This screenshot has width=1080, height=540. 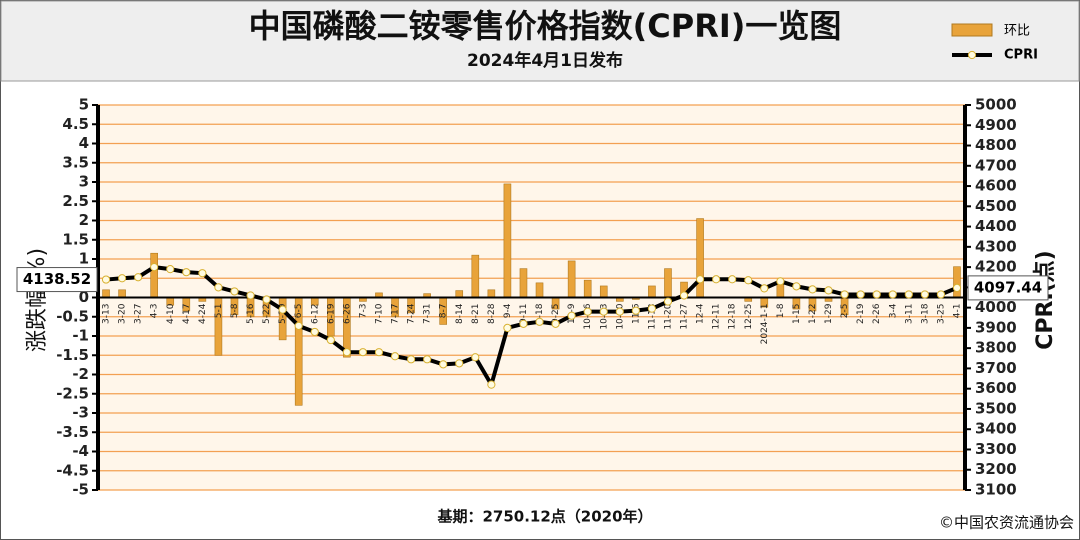 I want to click on value-label: 4097.44, so click(x=1008, y=287).